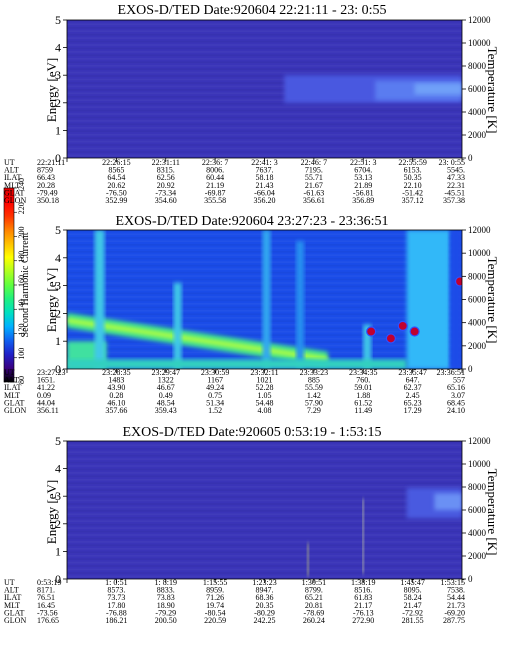  Describe the element at coordinates (456, 387) in the screenshot. I see `row-value: 65.16` at that location.